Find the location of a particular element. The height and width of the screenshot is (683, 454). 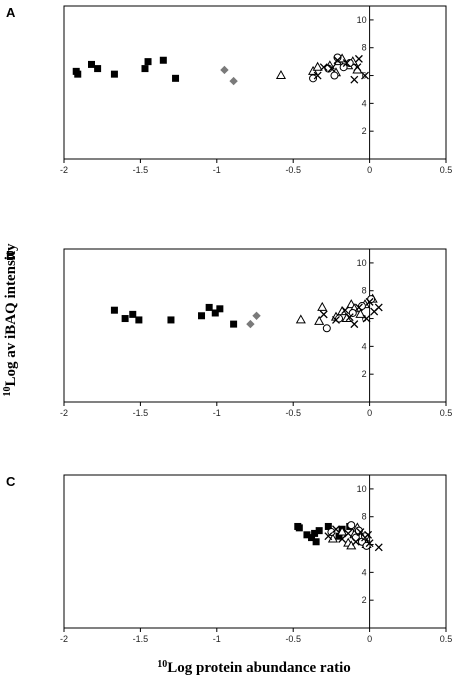

x-tick-label: -1.5 is located at coordinates (141, 413).